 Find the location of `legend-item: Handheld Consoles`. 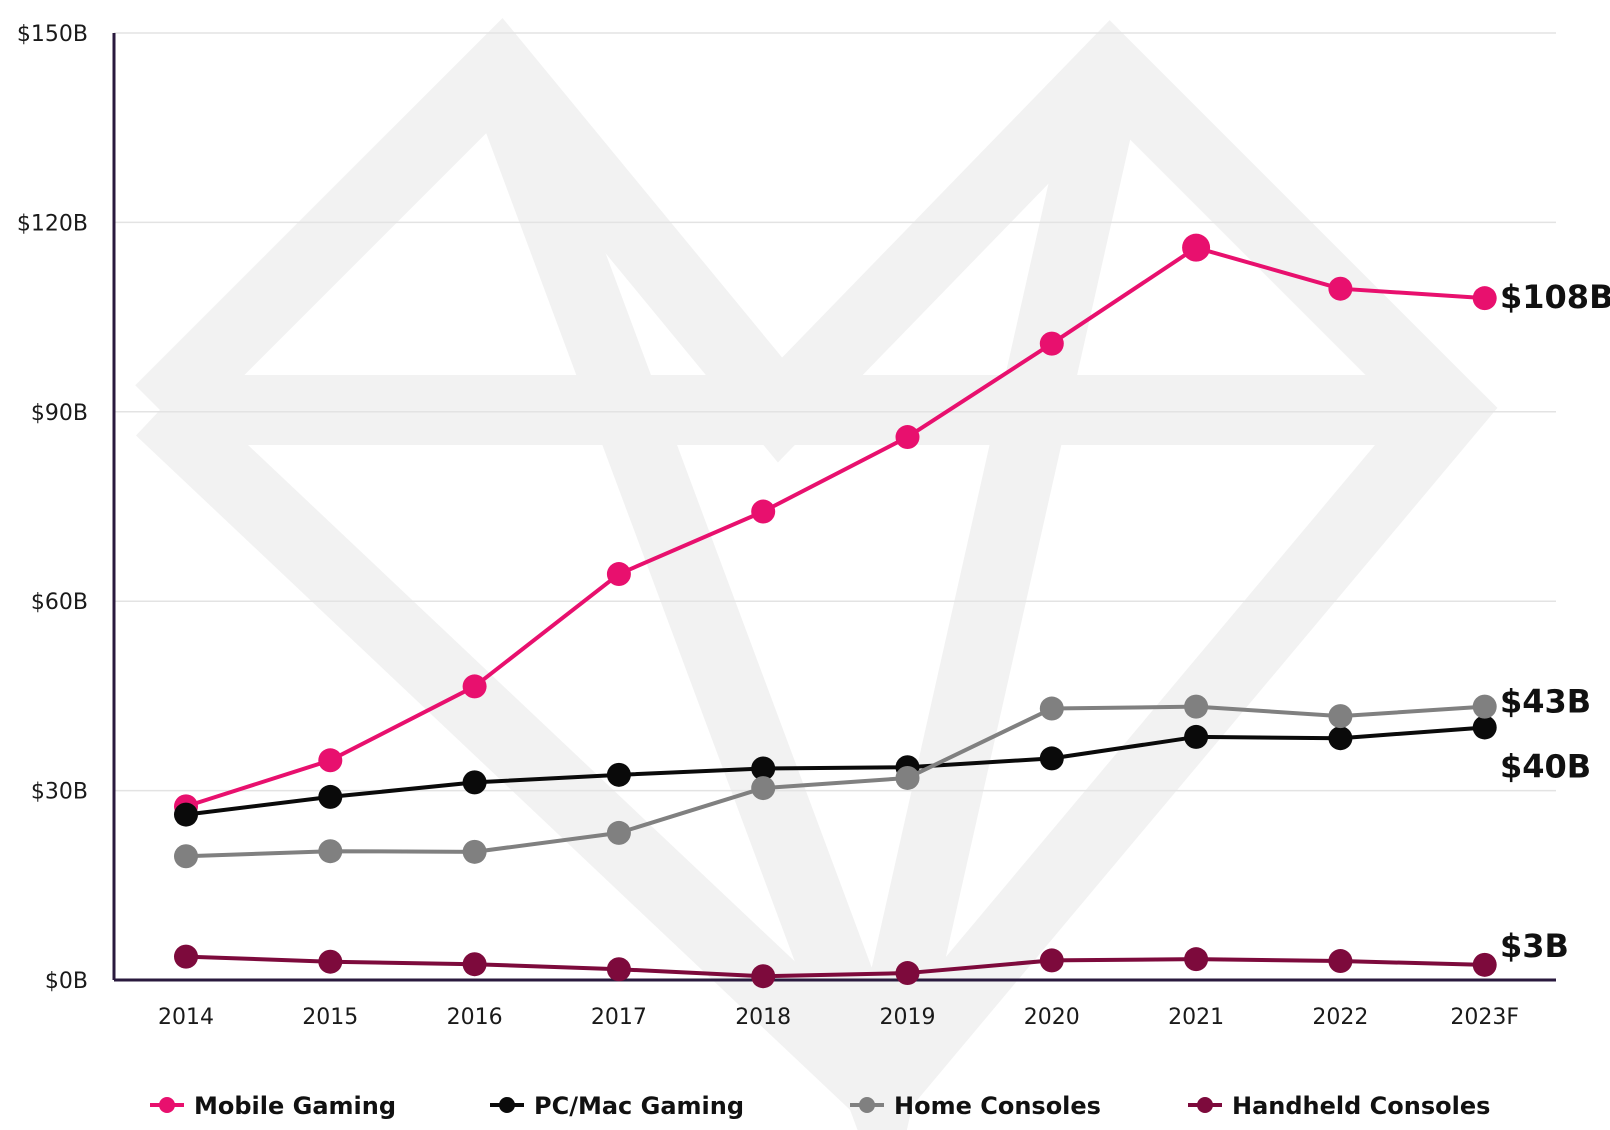

legend-item: Handheld Consoles is located at coordinates (1339, 1106).